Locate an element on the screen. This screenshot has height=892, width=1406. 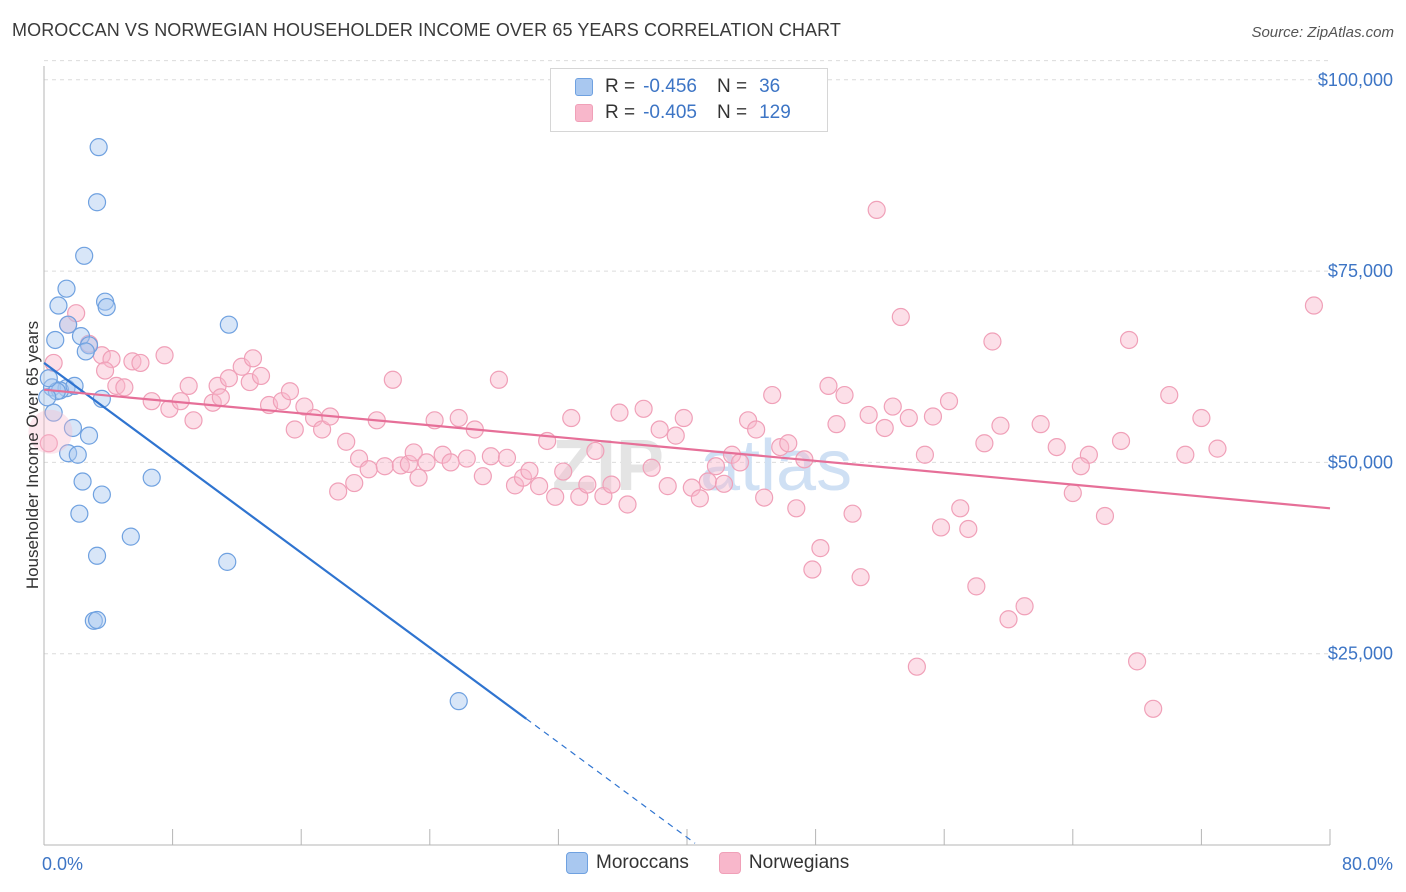
legend-item-norwegians: Norwegians is located at coordinates (783, 863).